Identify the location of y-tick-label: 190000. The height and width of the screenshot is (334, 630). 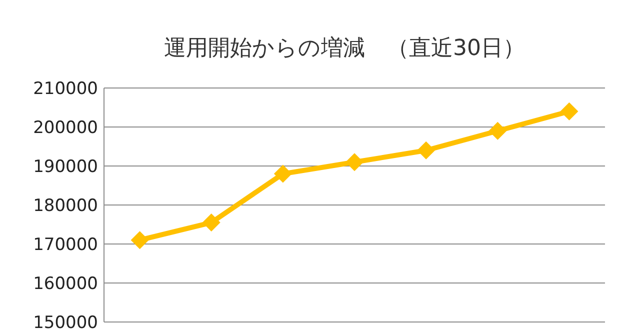
(65, 167).